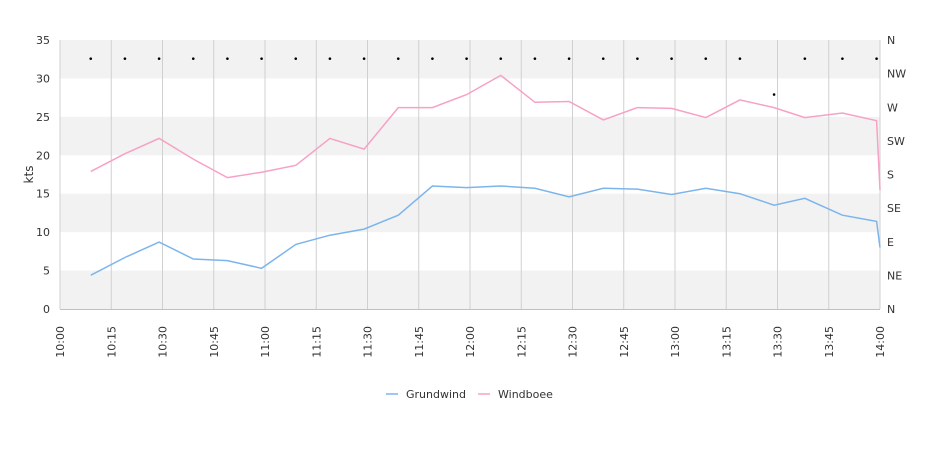 This screenshot has width=940, height=450. What do you see at coordinates (43, 40) in the screenshot?
I see `y-tick-label: 35` at bounding box center [43, 40].